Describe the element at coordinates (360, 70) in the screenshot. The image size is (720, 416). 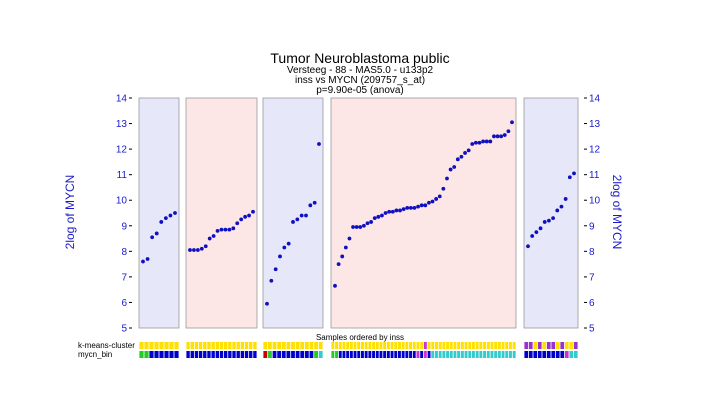
I see `chart-subtitle-1: Versteeg - 88 - MAS5.0 - u133p2` at that location.